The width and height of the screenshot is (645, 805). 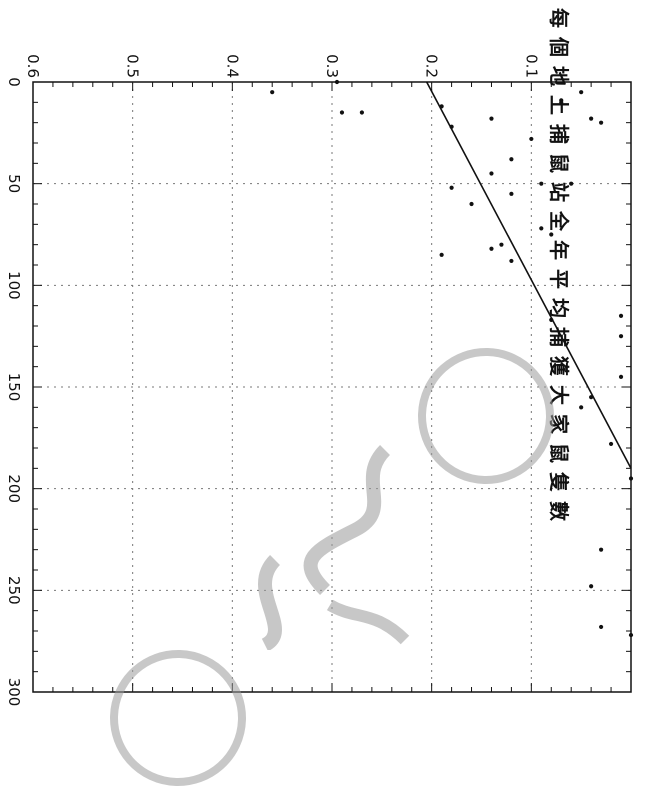 What do you see at coordinates (14, 590) in the screenshot?
I see `x-tick-label: 250` at bounding box center [14, 590].